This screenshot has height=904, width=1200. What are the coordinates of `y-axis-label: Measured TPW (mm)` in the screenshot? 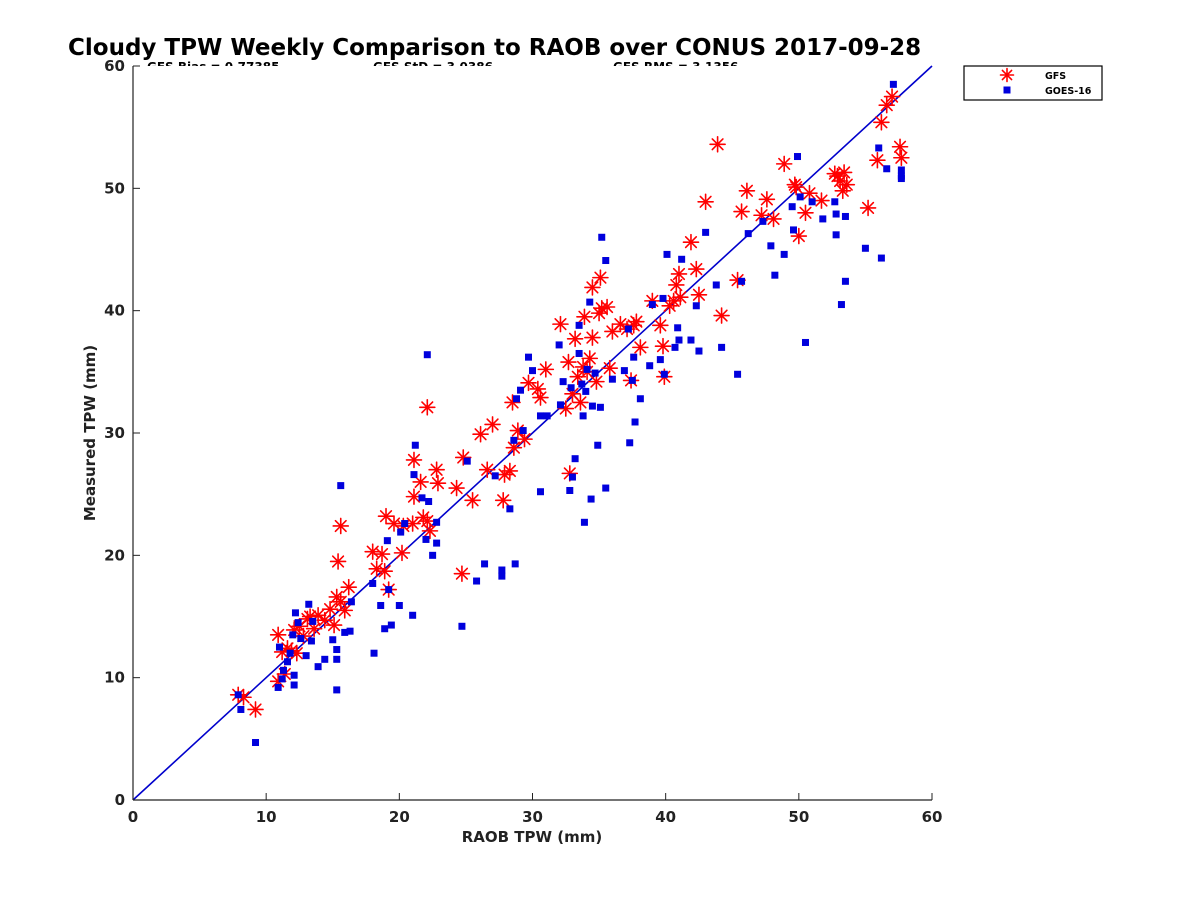 It's located at (90, 433).